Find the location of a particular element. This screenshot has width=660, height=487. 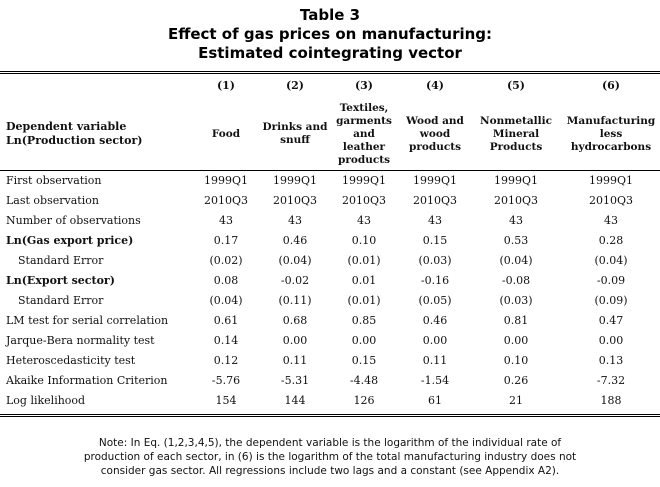

column-header-line: Manufacturing is located at coordinates (611, 120).